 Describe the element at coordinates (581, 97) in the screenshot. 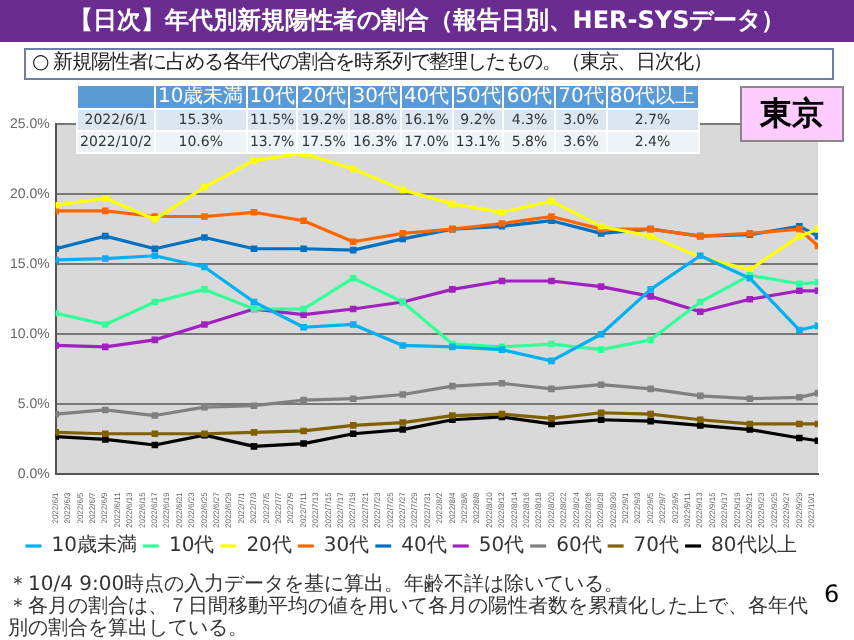

I see `x-tick-label: 70代` at that location.